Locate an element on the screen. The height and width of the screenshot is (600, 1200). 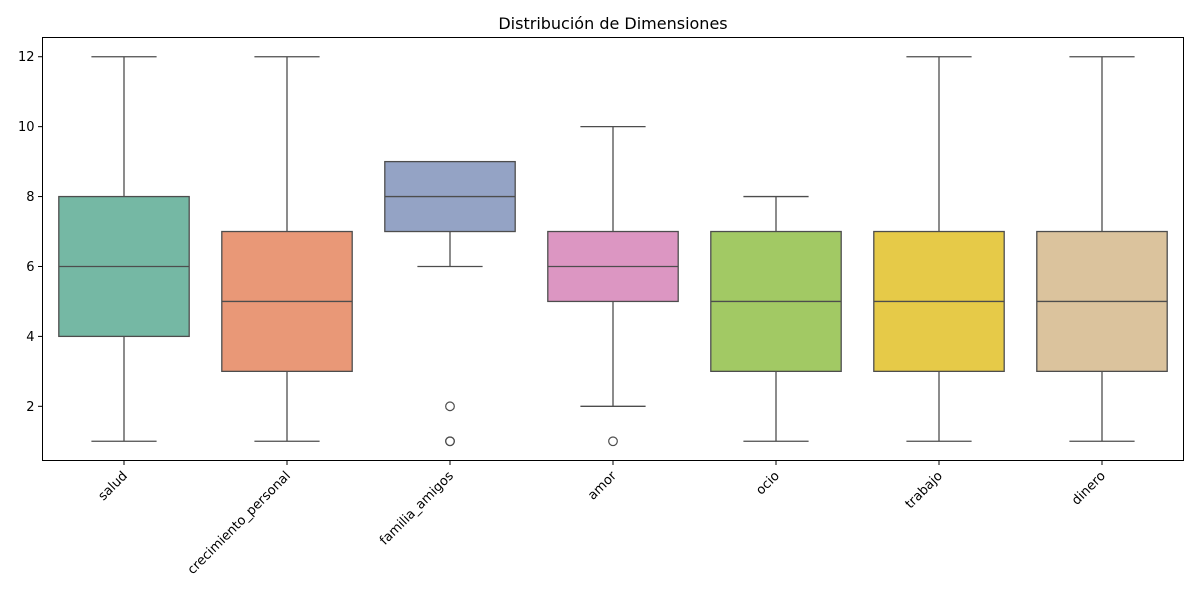
box-amor is located at coordinates (613, 286).